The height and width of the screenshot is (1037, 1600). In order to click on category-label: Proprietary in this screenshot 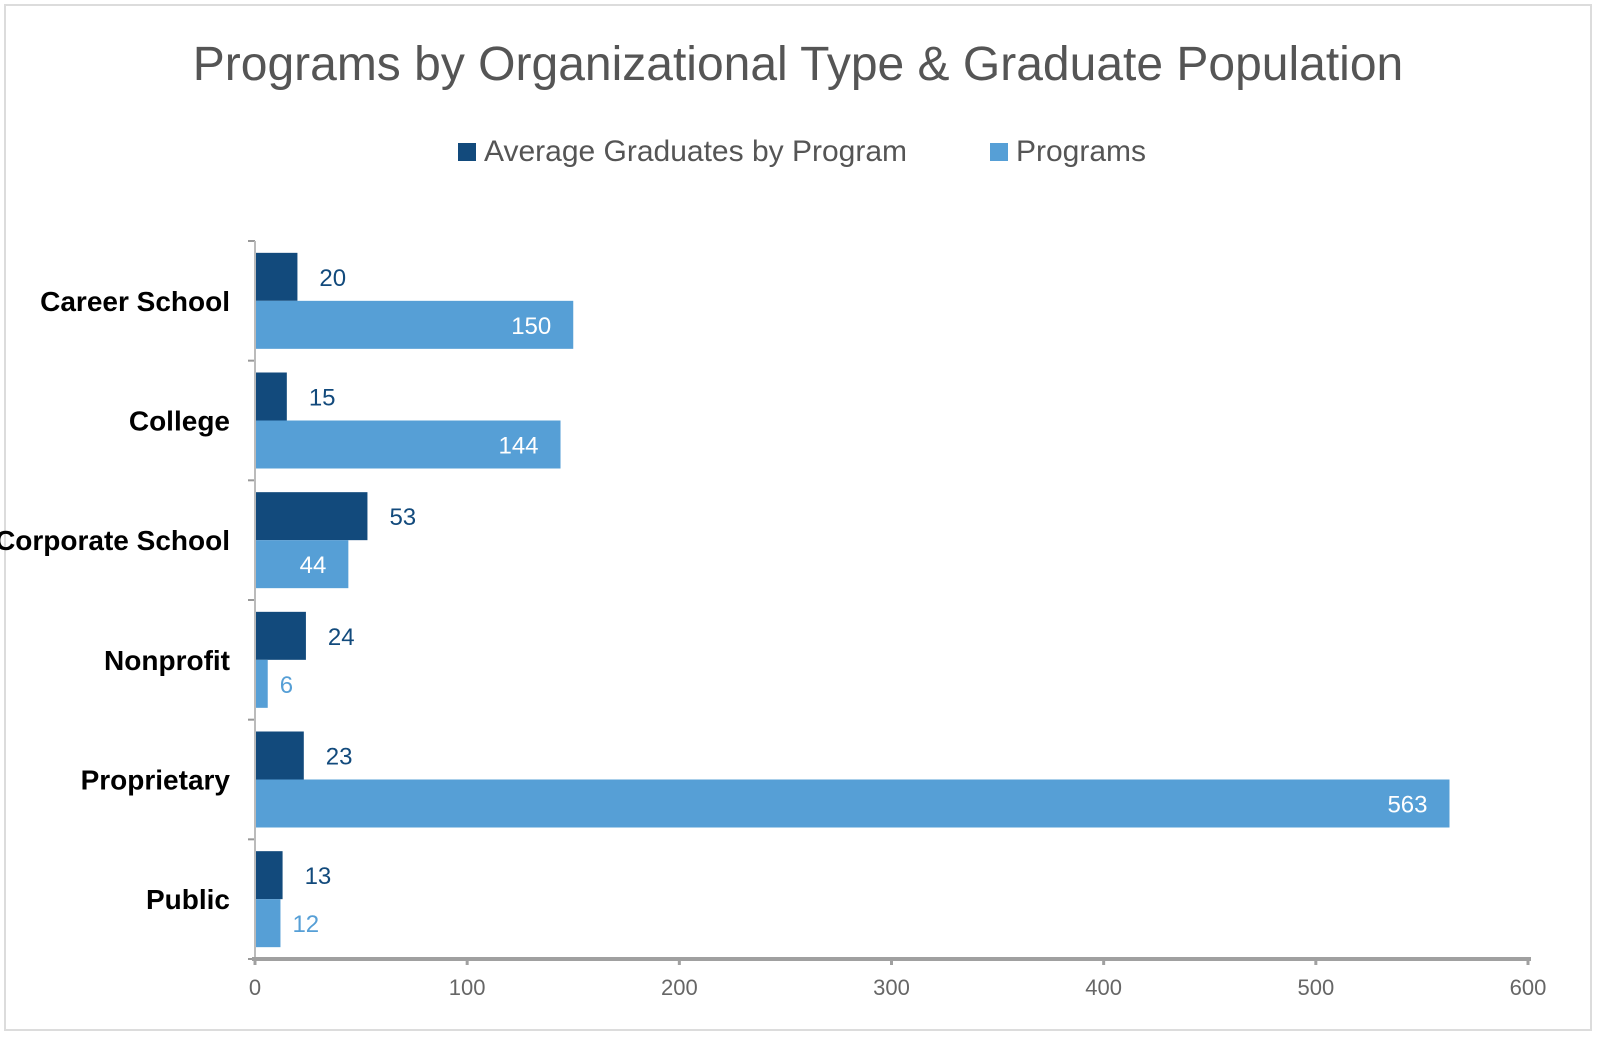, I will do `click(156, 780)`.